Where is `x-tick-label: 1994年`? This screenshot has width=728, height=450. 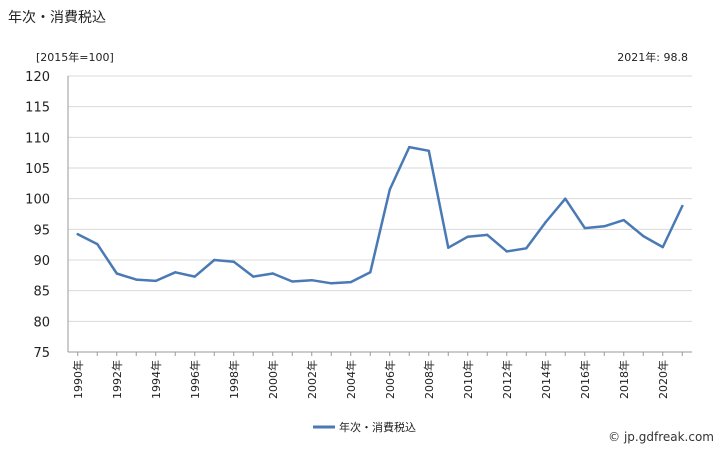 x-tick-label: 1994年 is located at coordinates (156, 379).